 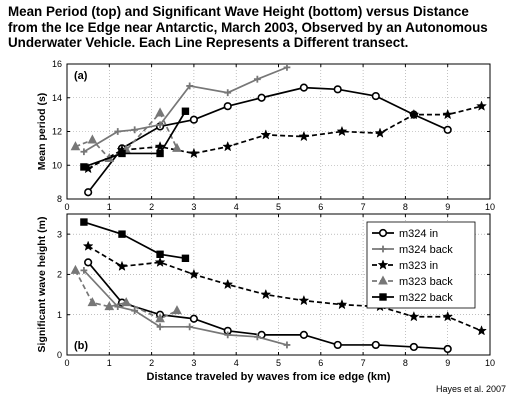 I want to click on series-m323-in, so click(x=284, y=137).